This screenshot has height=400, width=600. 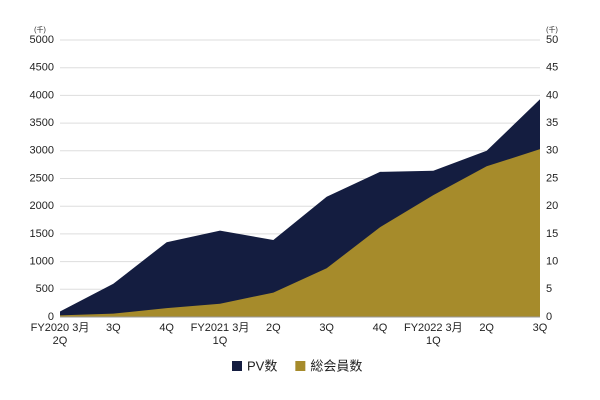 What do you see at coordinates (60, 328) in the screenshot?
I see `x-tick-label: FY2020 3月` at bounding box center [60, 328].